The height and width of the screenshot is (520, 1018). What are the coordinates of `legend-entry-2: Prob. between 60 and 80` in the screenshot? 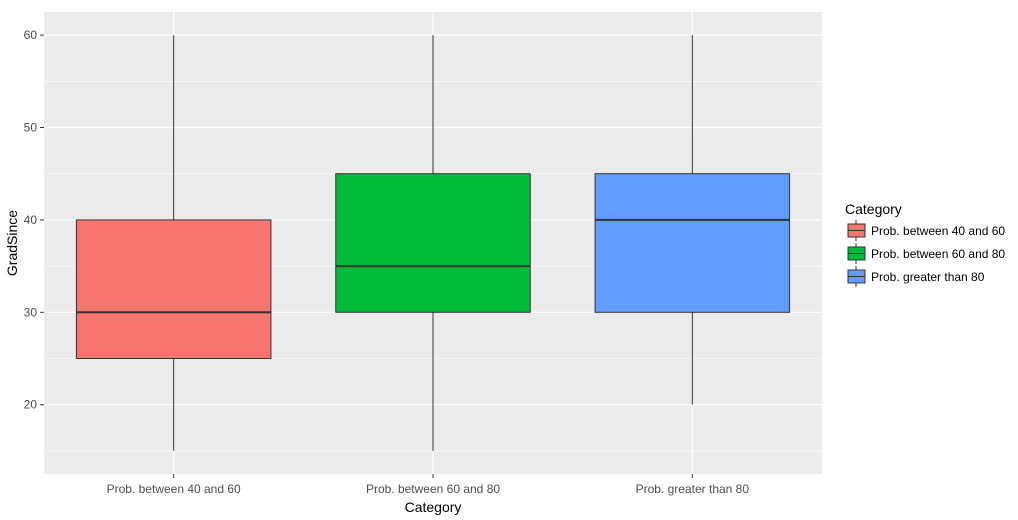 It's located at (926, 253).